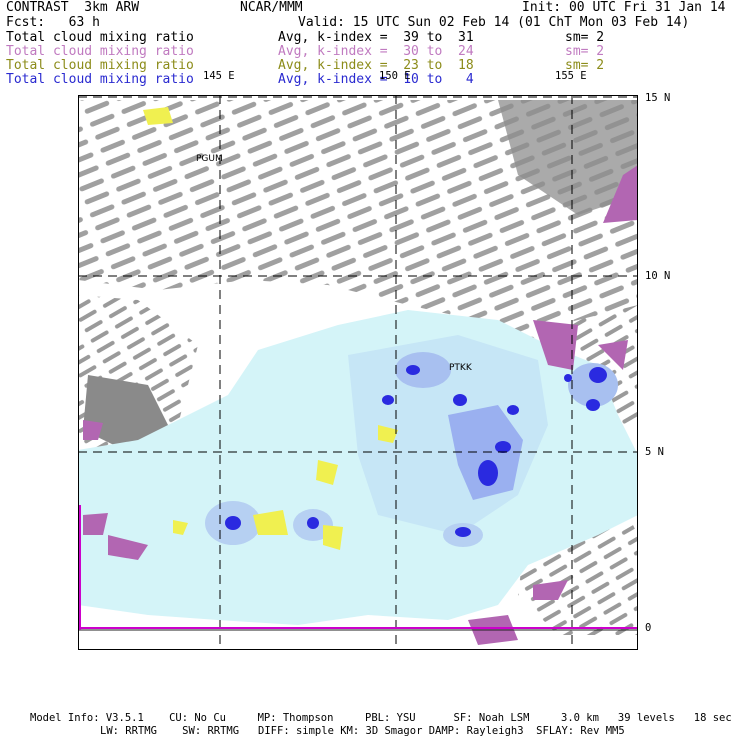 The height and width of the screenshot is (740, 740). I want to click on station-pgum: PGUM, so click(209, 159).